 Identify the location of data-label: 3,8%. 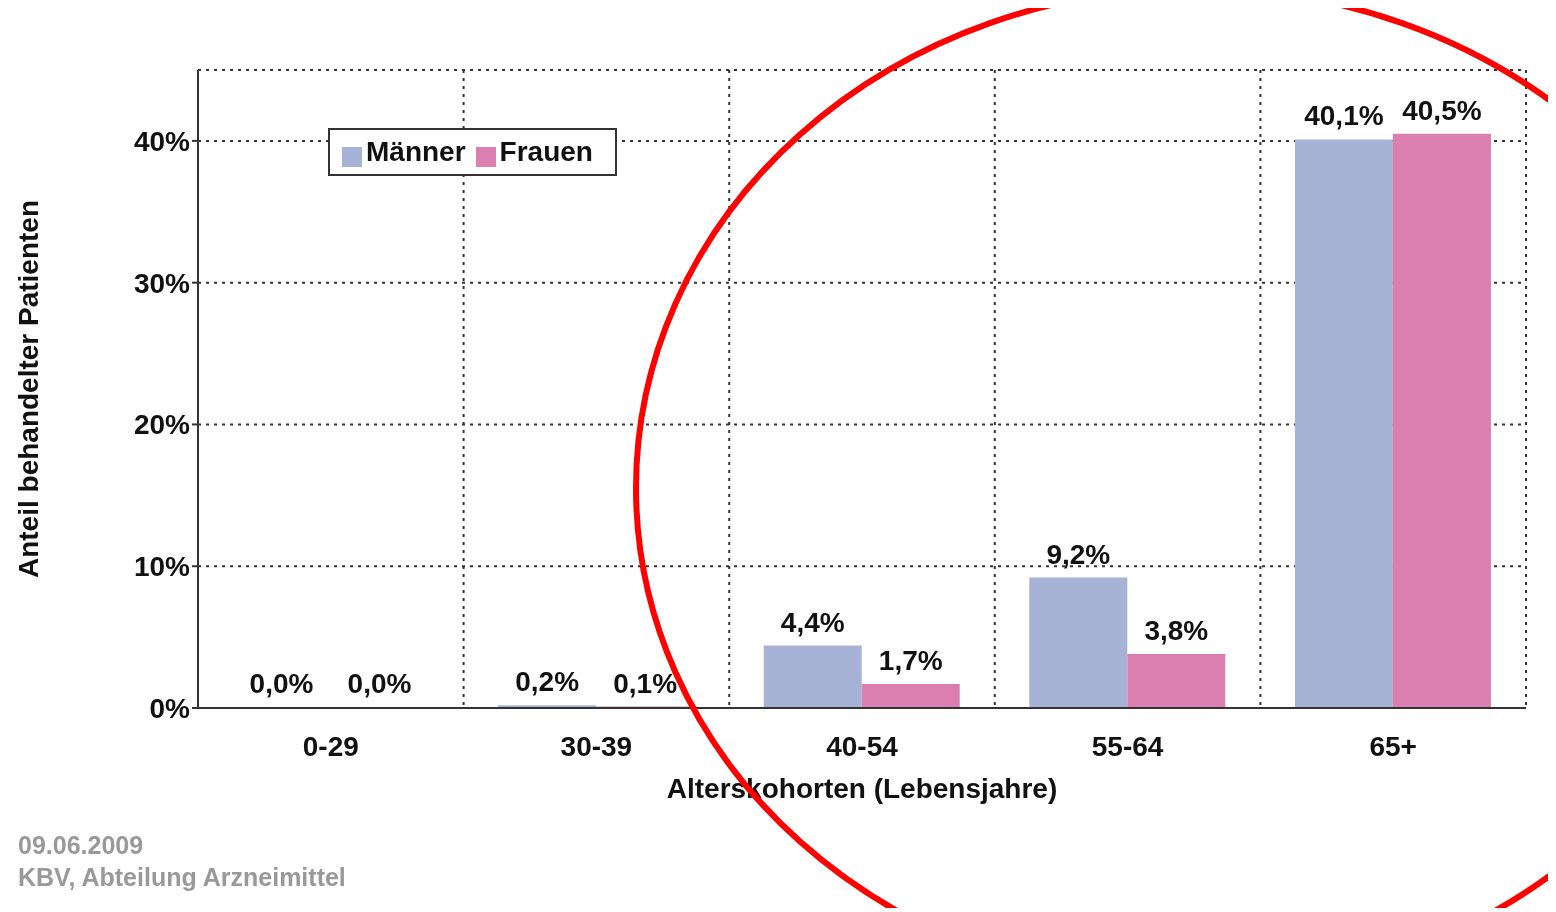
(1176, 631).